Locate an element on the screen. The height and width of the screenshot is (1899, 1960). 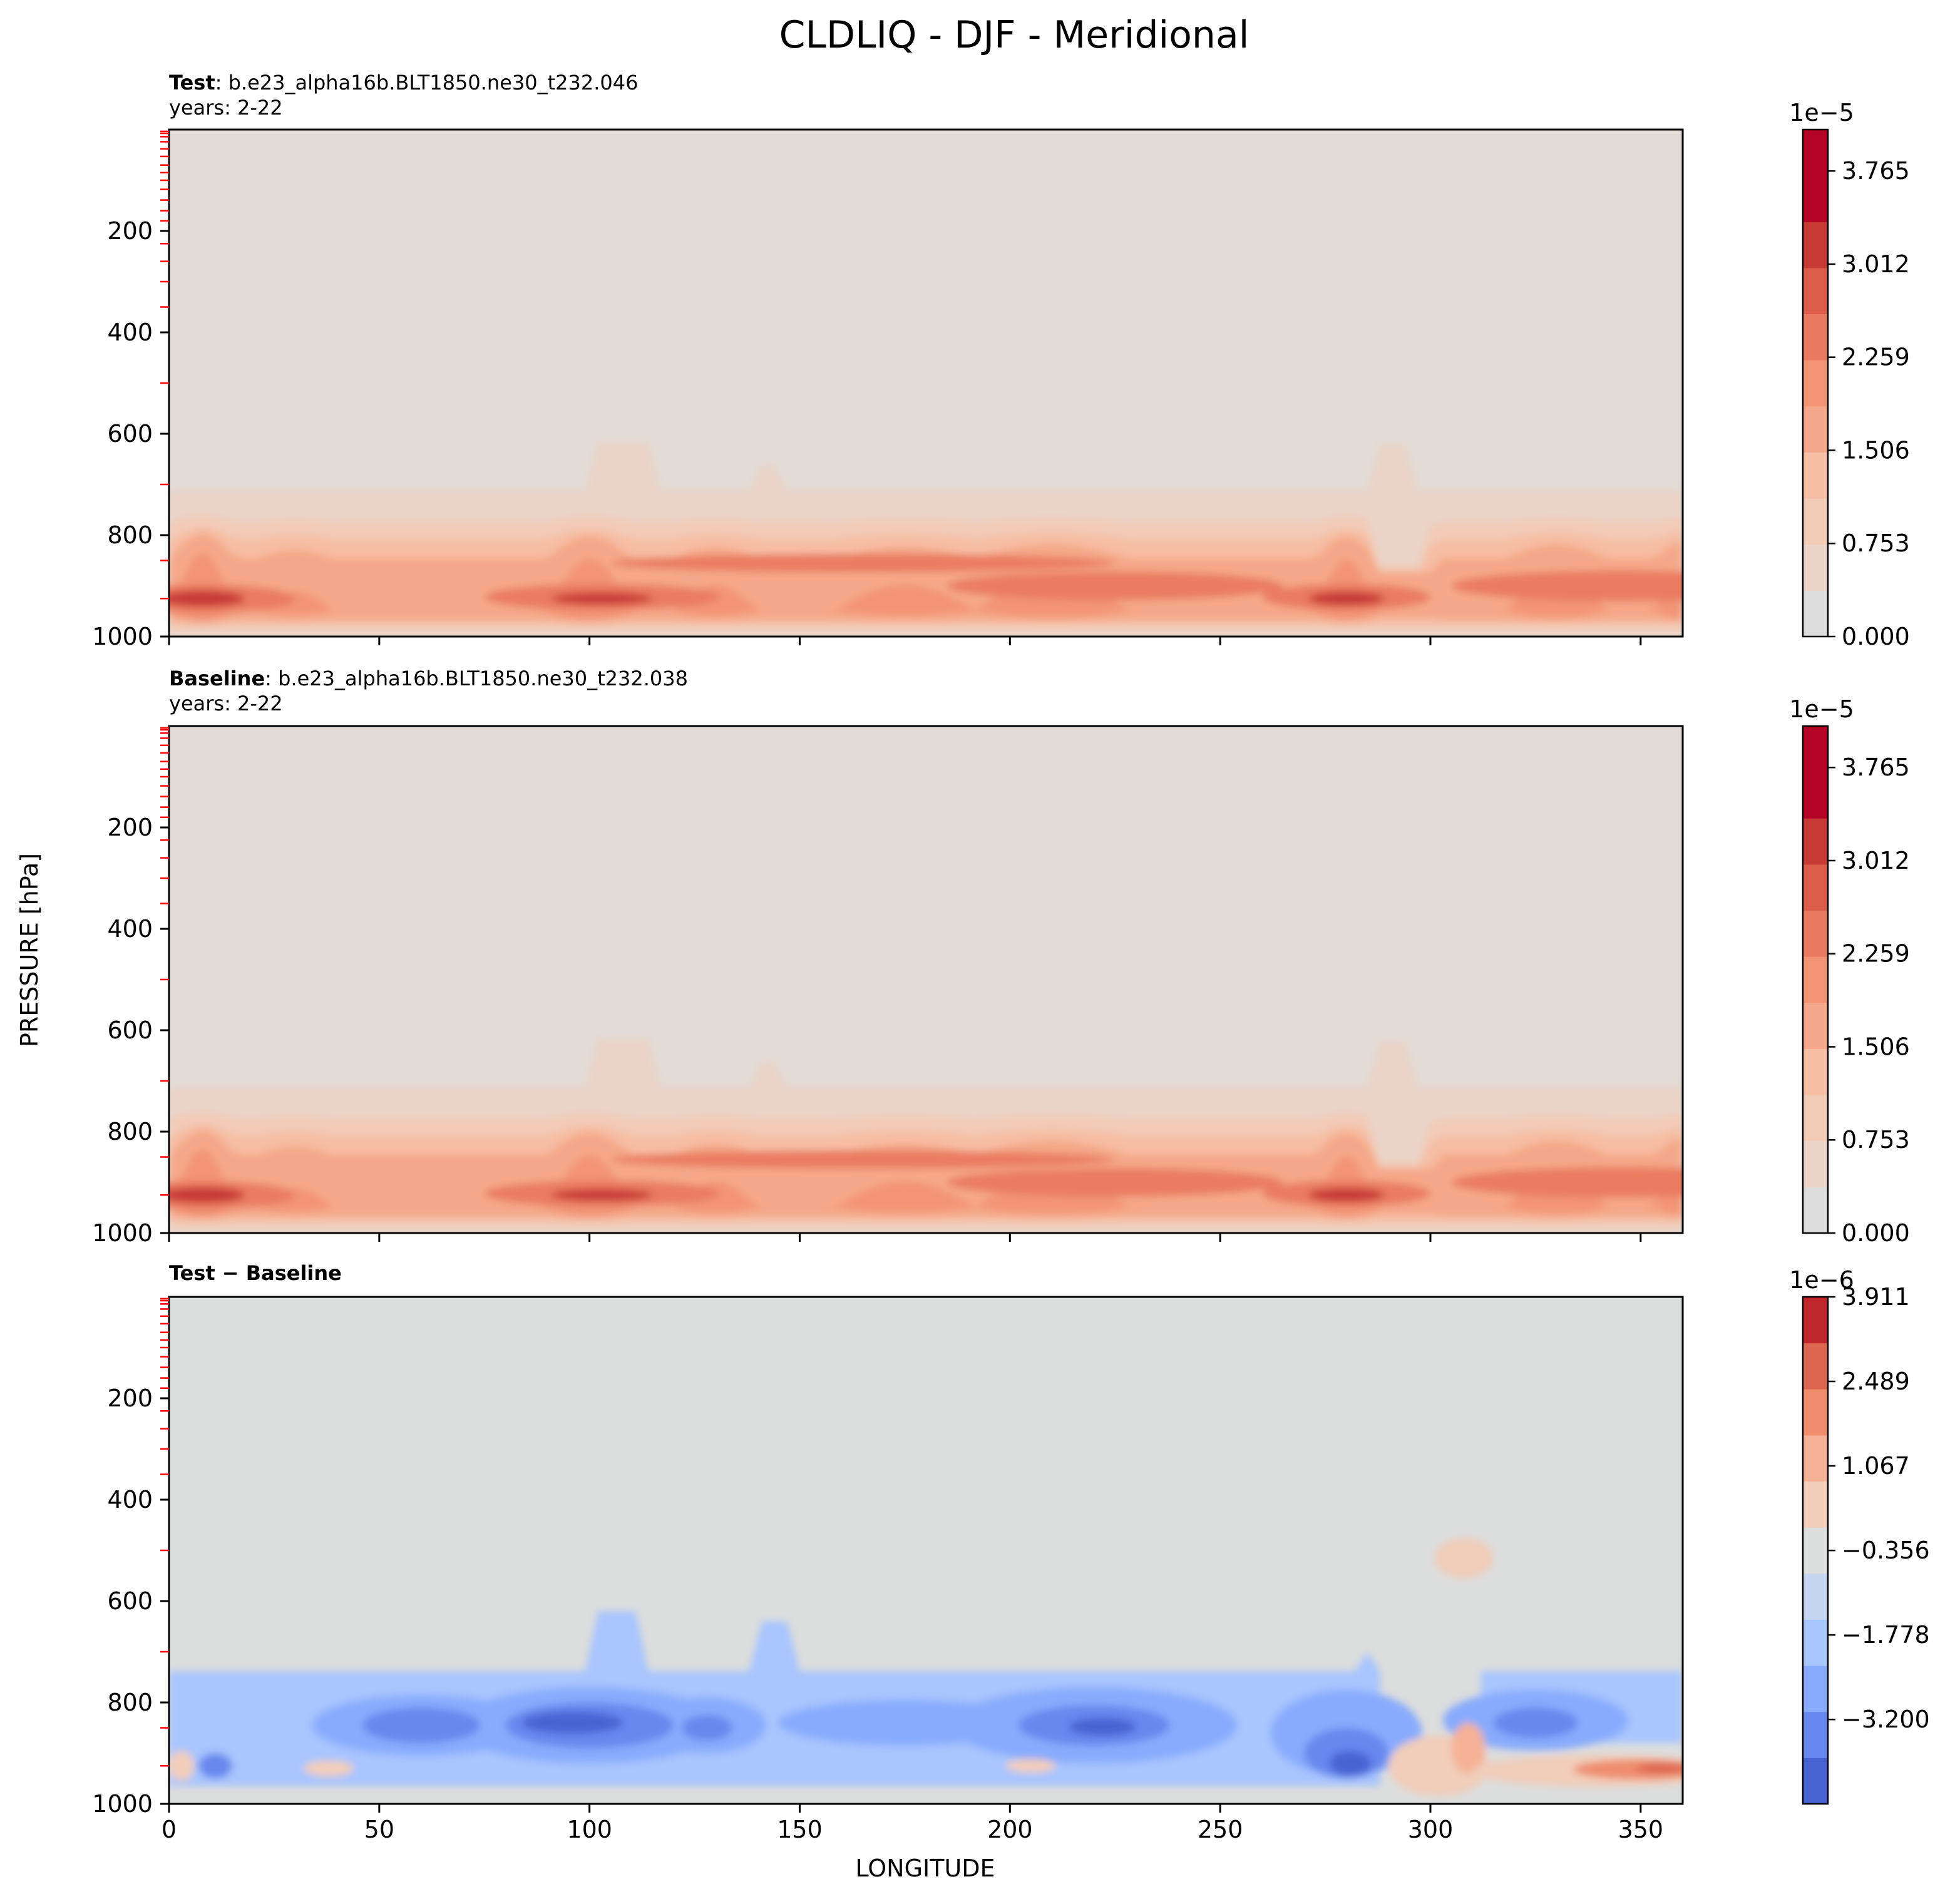
panel-baseline-title-rest: : b.e23_alpha16b.BLT1850.ne30_t232.038 is located at coordinates (476, 679).